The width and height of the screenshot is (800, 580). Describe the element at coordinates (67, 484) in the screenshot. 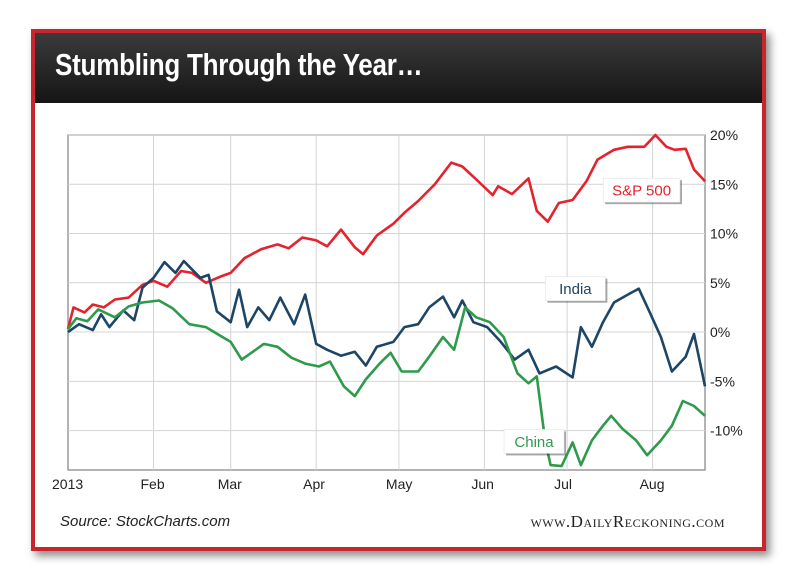

I see `x-tick-label: 2013` at that location.